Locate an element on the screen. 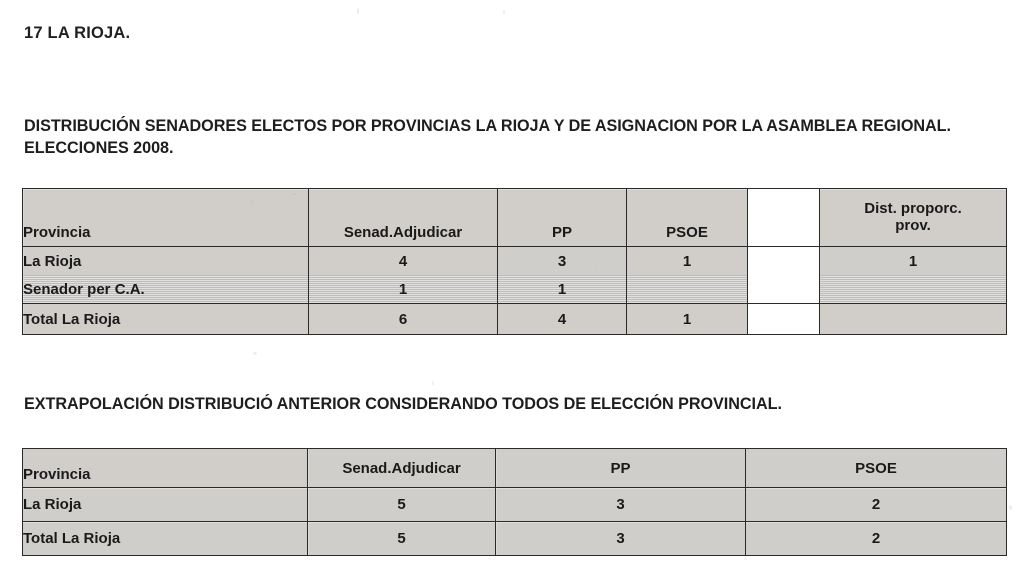 Image resolution: width=1024 pixels, height=567 pixels. table-total-row: Total La Rioja 6 4 1 is located at coordinates (514, 319).